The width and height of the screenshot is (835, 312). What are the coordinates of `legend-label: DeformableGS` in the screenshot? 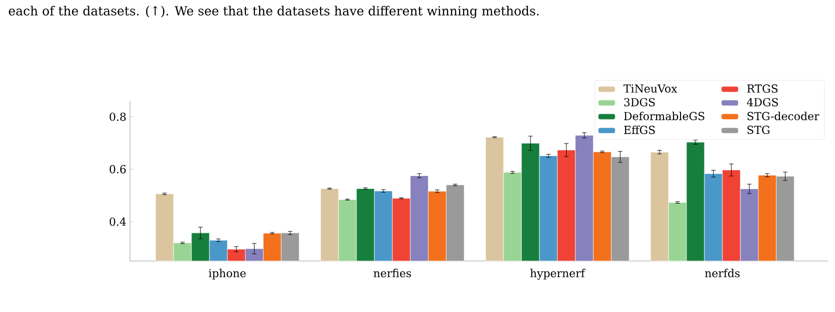 It's located at (664, 116).